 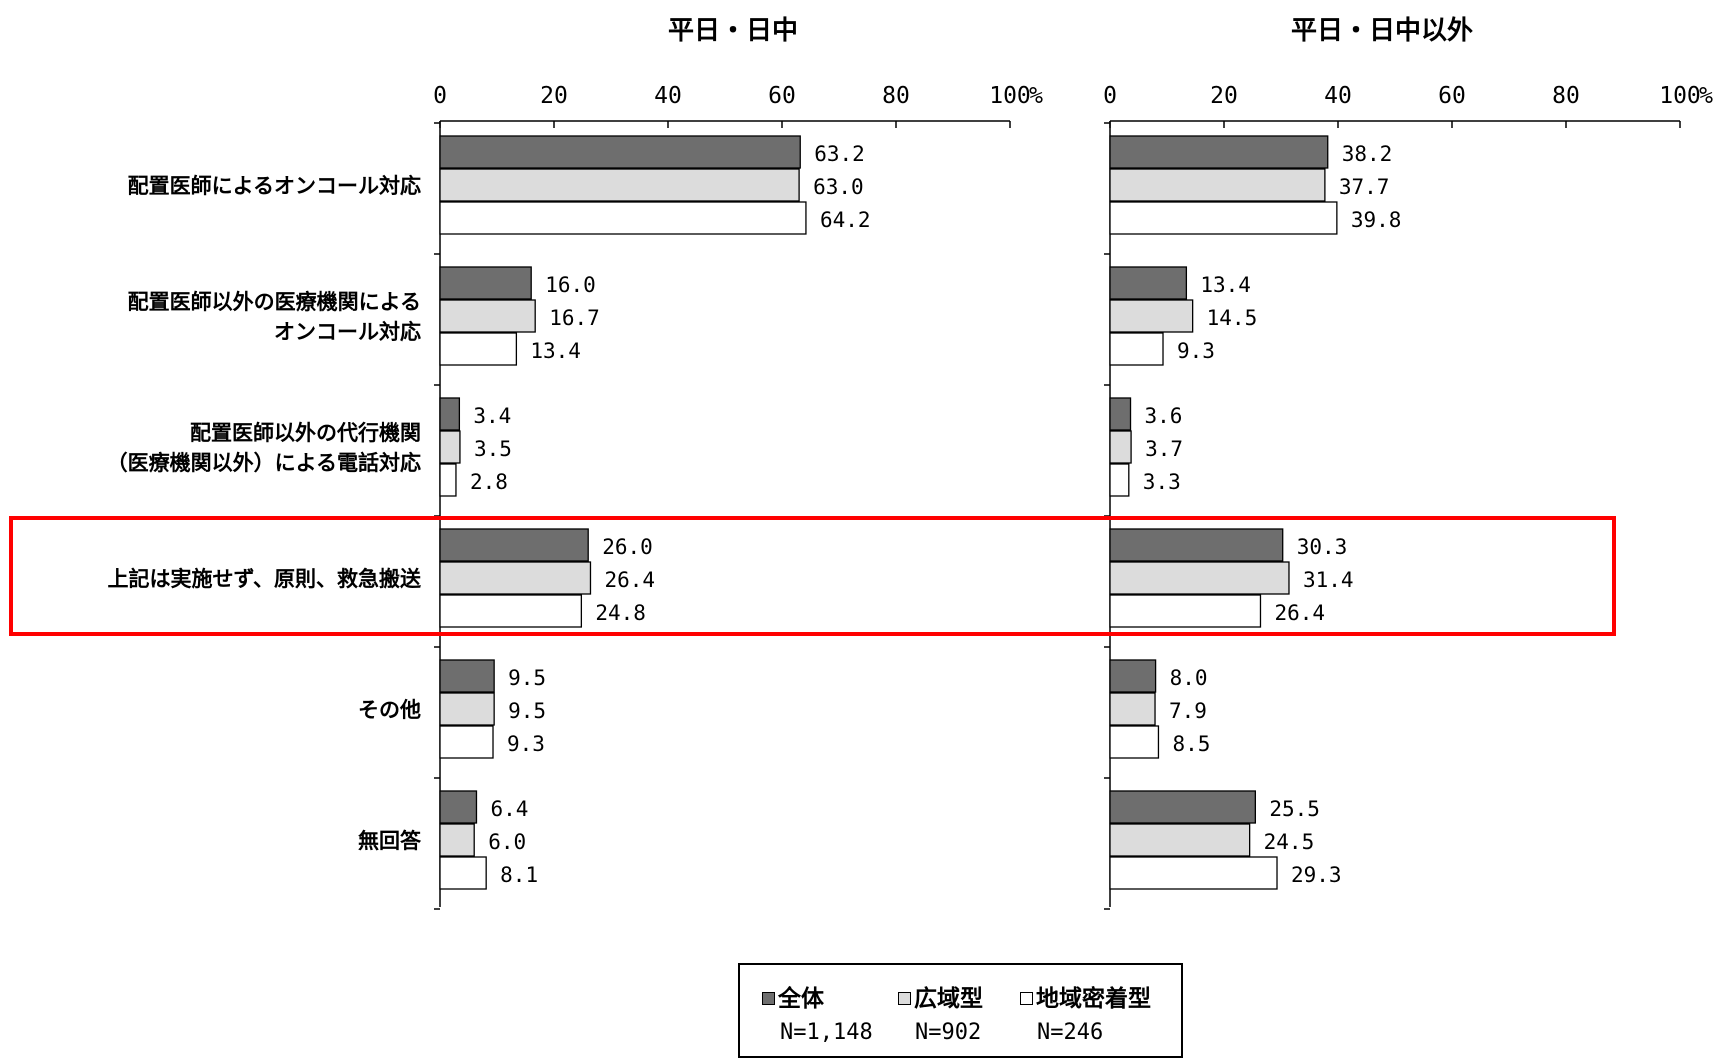 I want to click on value-label-non-daytime-4-1: 7.9, so click(x=1188, y=711).